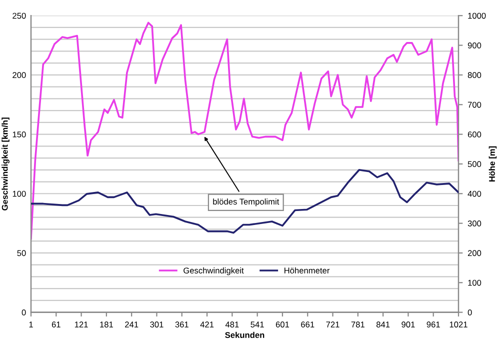  Describe the element at coordinates (232, 325) in the screenshot. I see `x-tick-label: 481` at that location.